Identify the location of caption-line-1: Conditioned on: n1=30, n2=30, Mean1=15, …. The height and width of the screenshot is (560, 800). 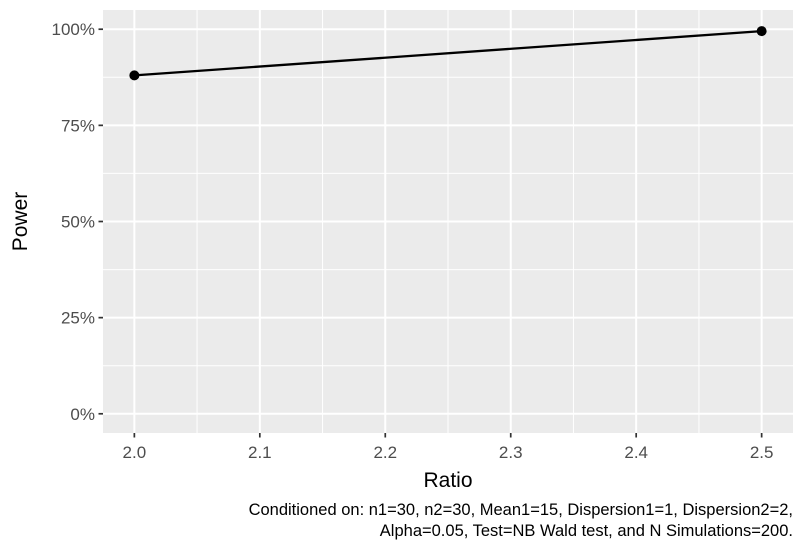
(520, 510).